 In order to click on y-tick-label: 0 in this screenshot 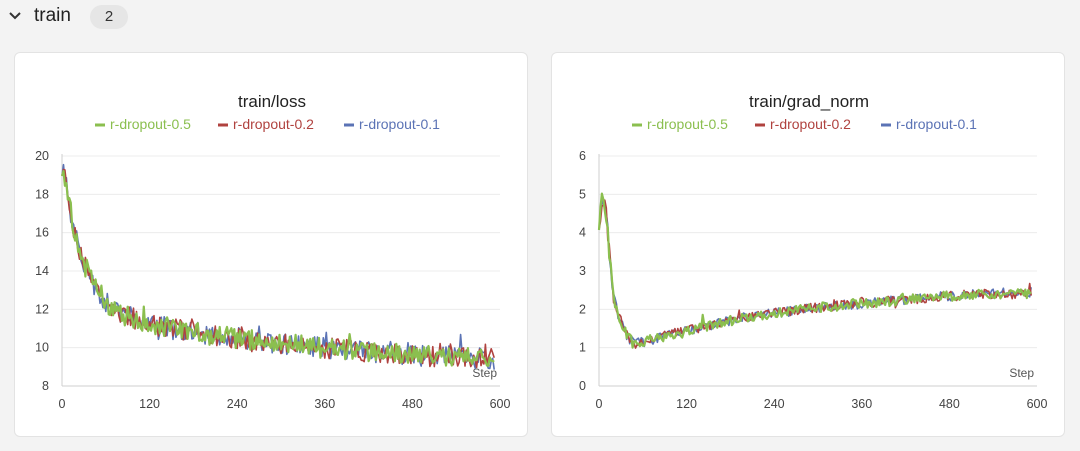, I will do `click(582, 386)`.